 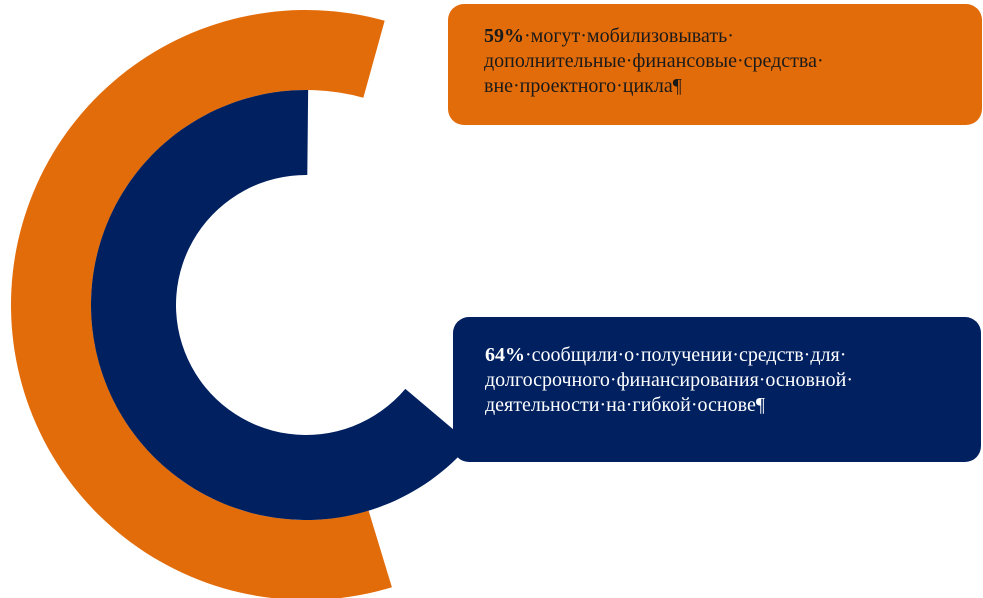 What do you see at coordinates (504, 36) in the screenshot?
I see `callout-59-value: 59%` at bounding box center [504, 36].